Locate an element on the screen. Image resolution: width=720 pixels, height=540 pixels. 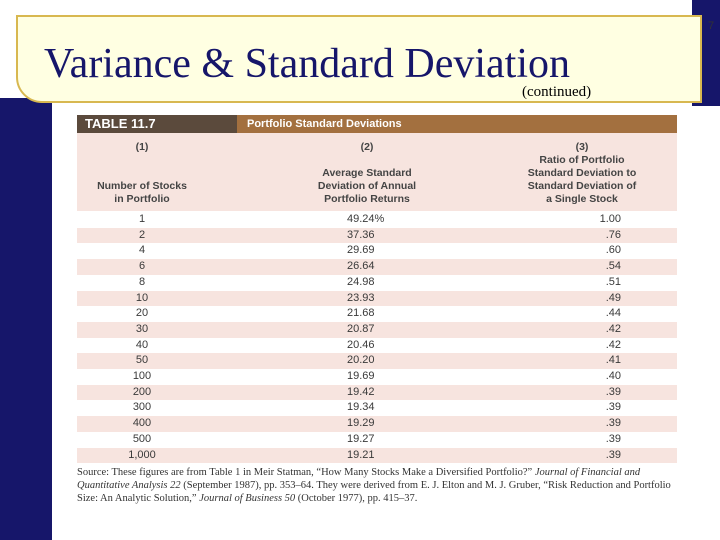
table-cell: 50 is located at coordinates (142, 360).